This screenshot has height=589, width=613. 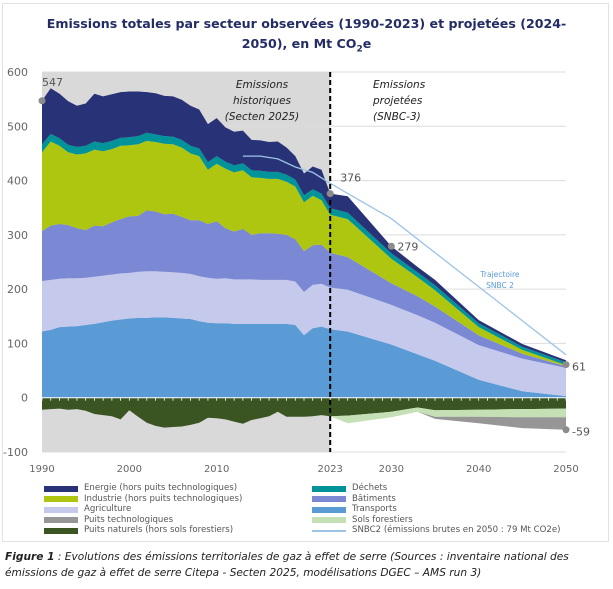 What do you see at coordinates (304, 357) in the screenshot?
I see `area-transports` at bounding box center [304, 357].